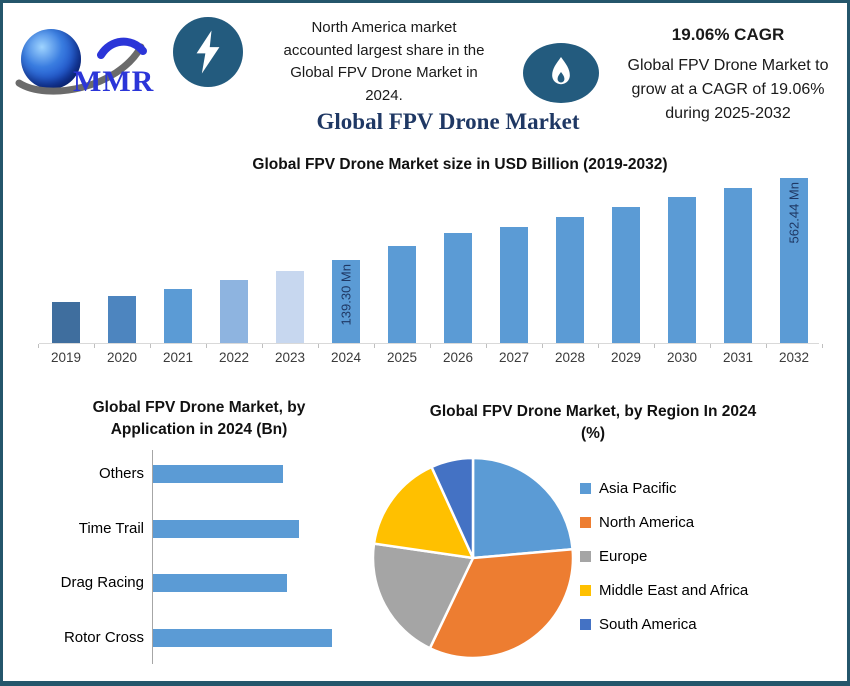 This screenshot has width=850, height=686. I want to click on bar-2026, so click(458, 288).